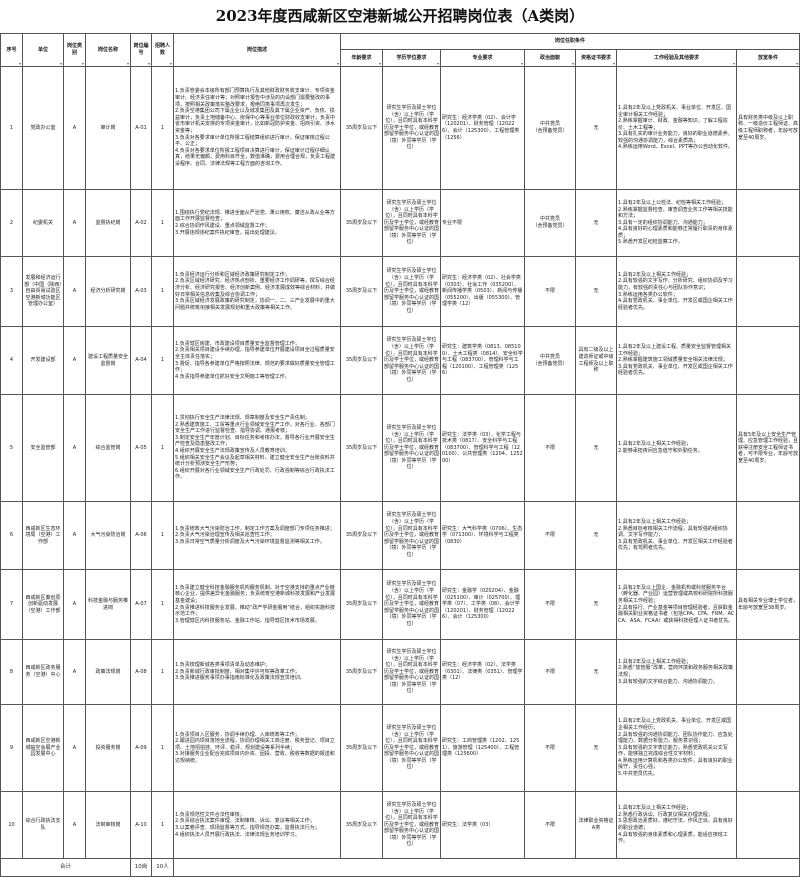 The image size is (800, 877). What do you see at coordinates (74, 128) in the screenshot?
I see `cell-category: A` at bounding box center [74, 128].